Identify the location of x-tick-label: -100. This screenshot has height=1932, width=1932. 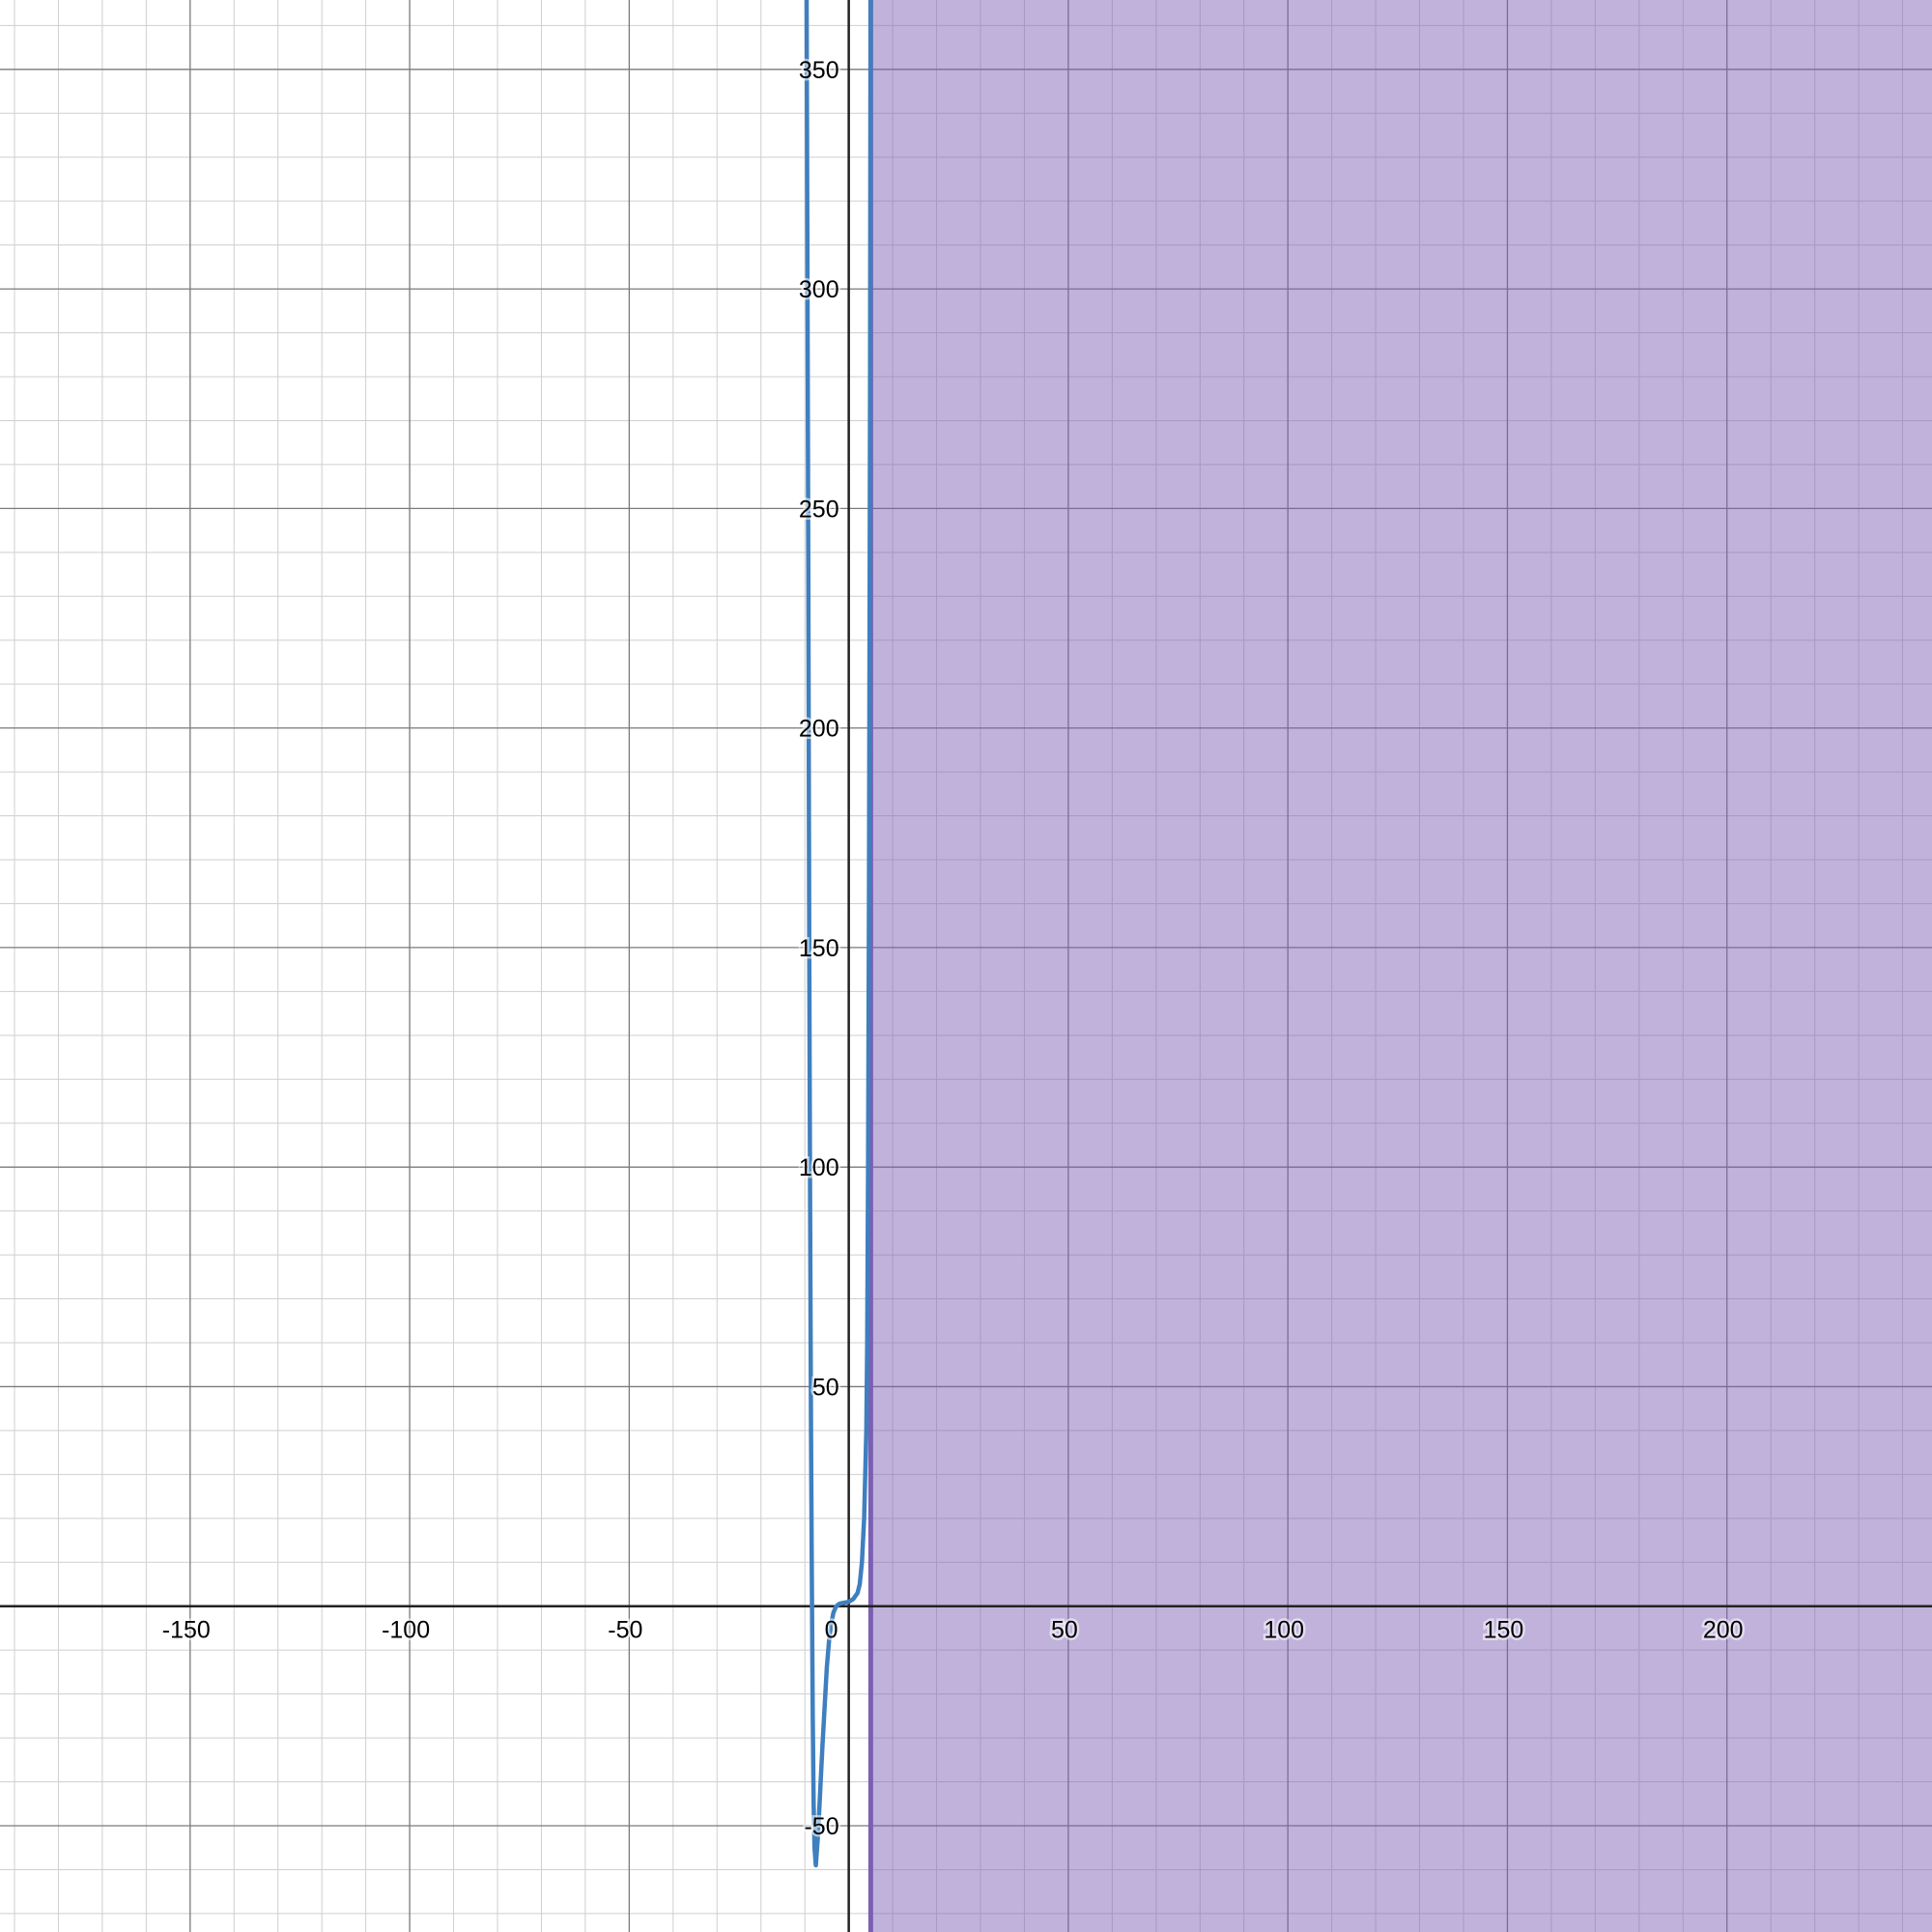
(406, 1630).